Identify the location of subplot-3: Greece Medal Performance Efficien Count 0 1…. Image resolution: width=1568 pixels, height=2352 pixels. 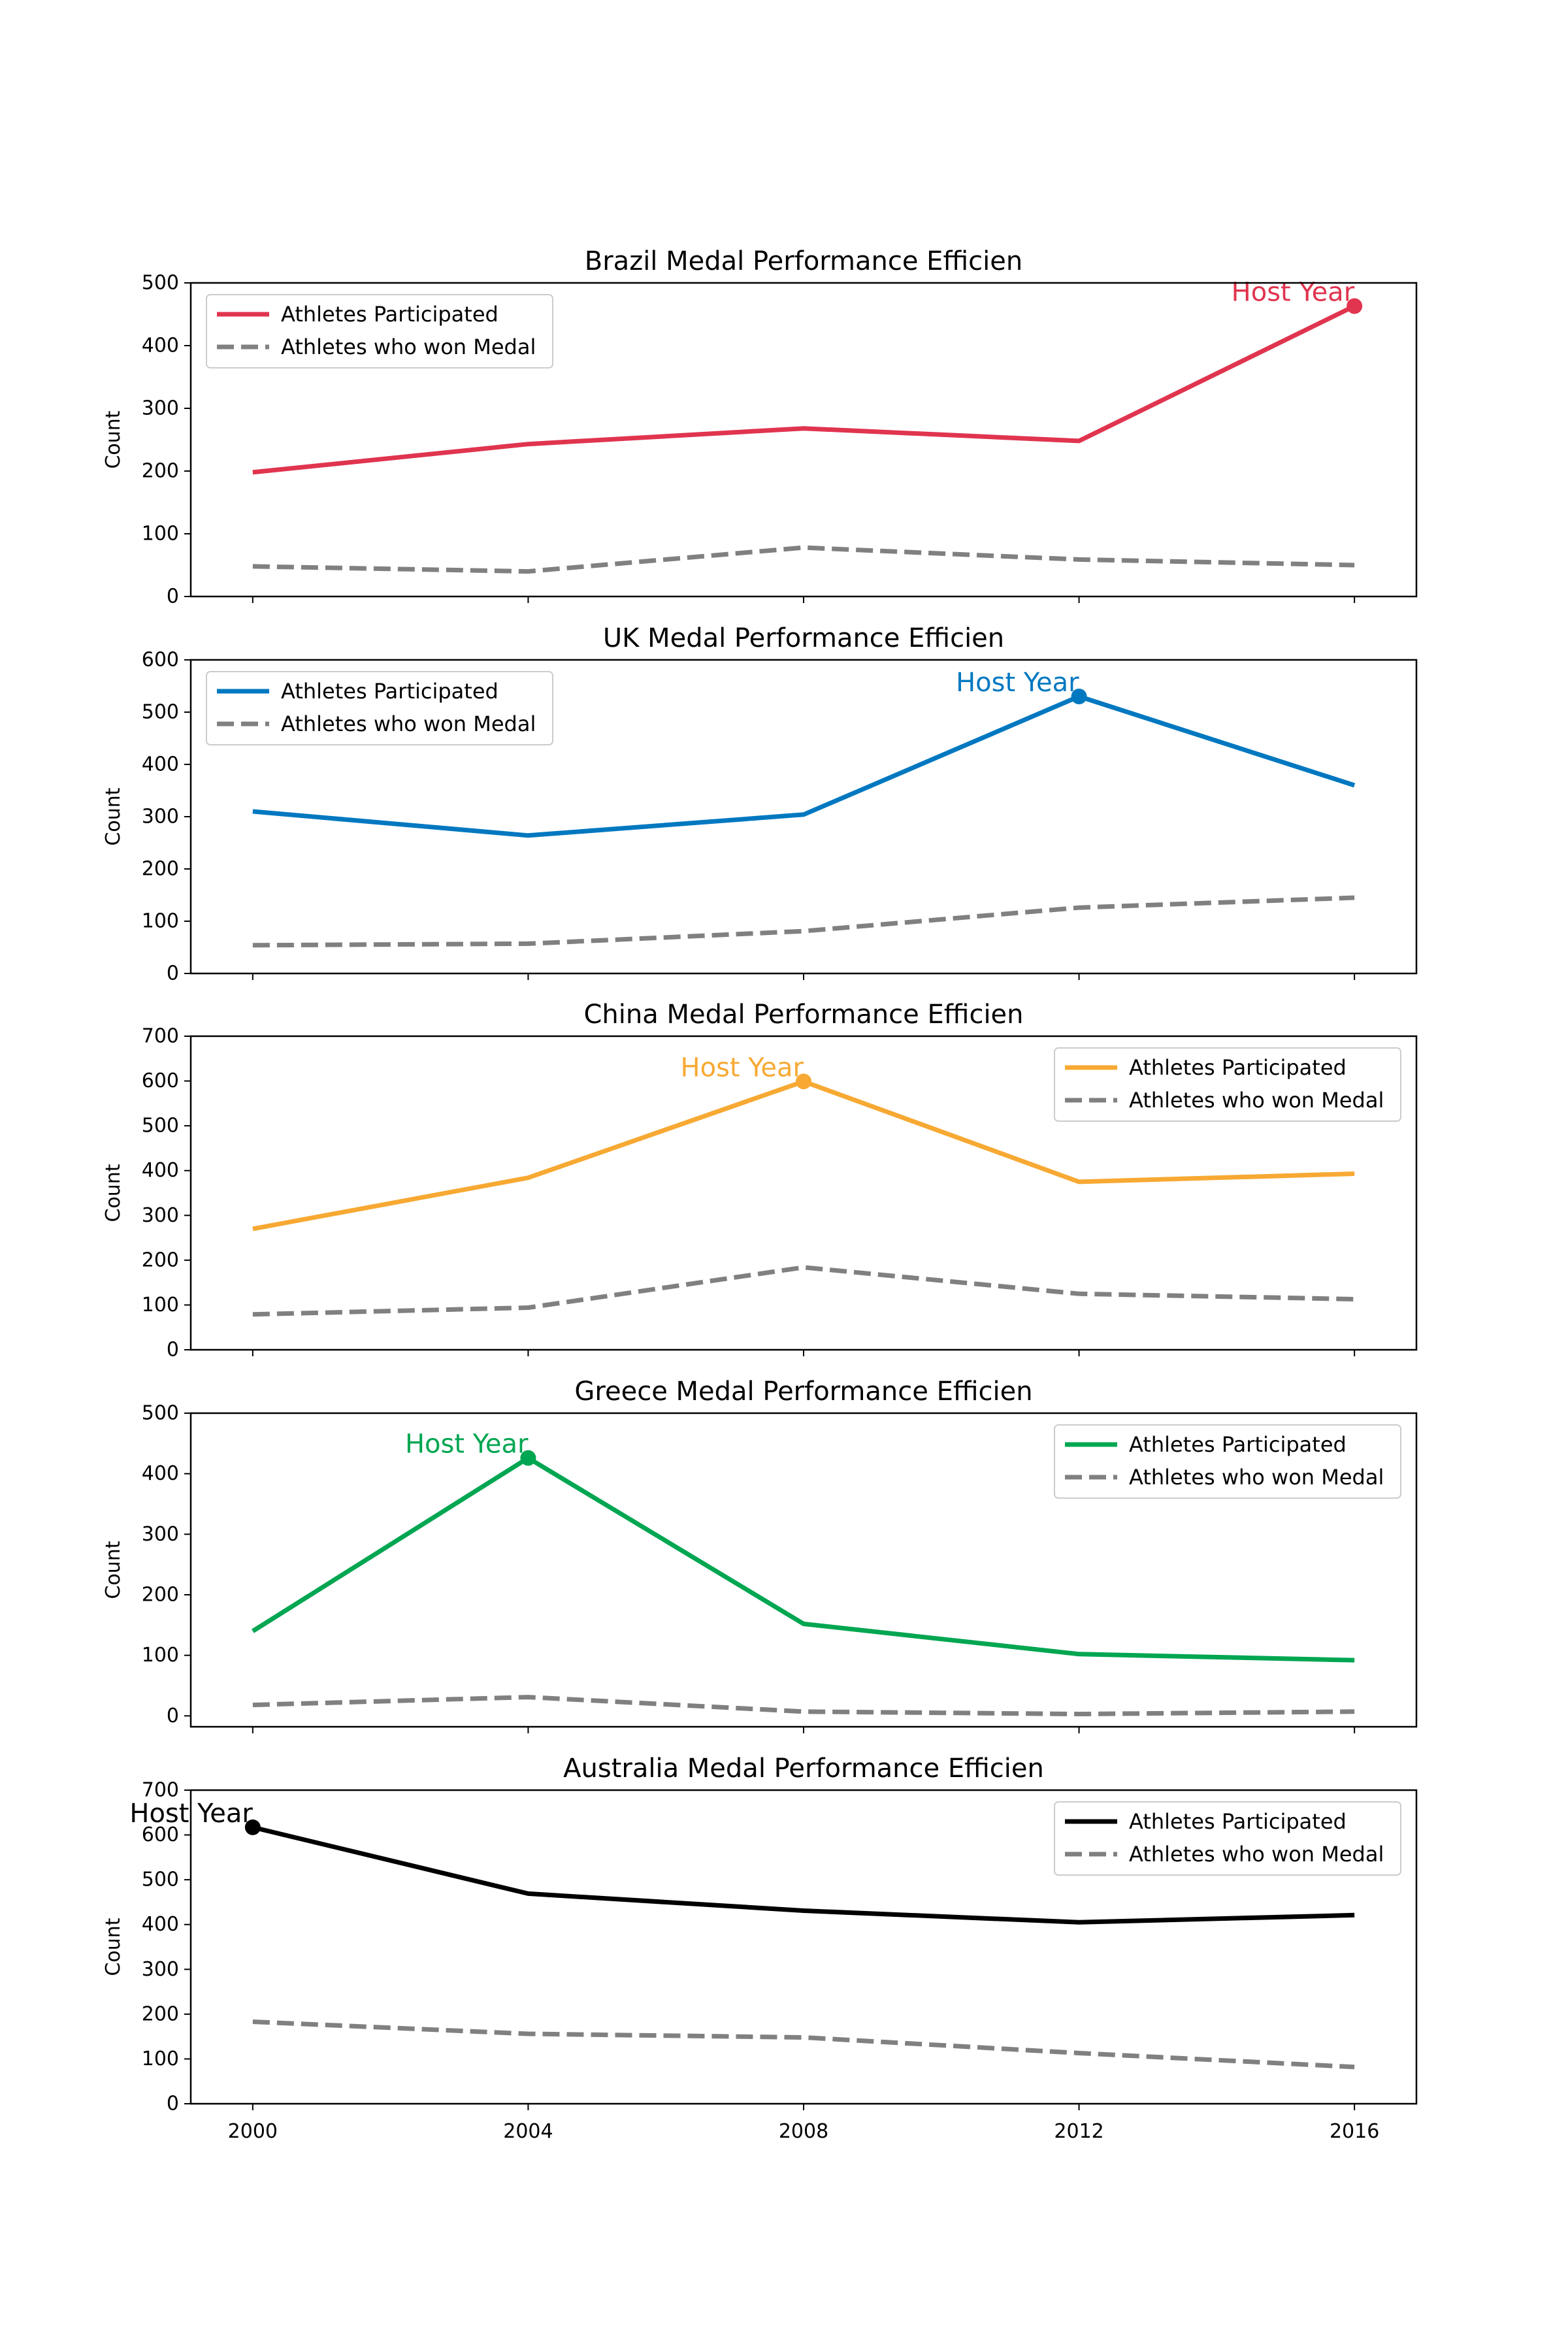
(760, 1555).